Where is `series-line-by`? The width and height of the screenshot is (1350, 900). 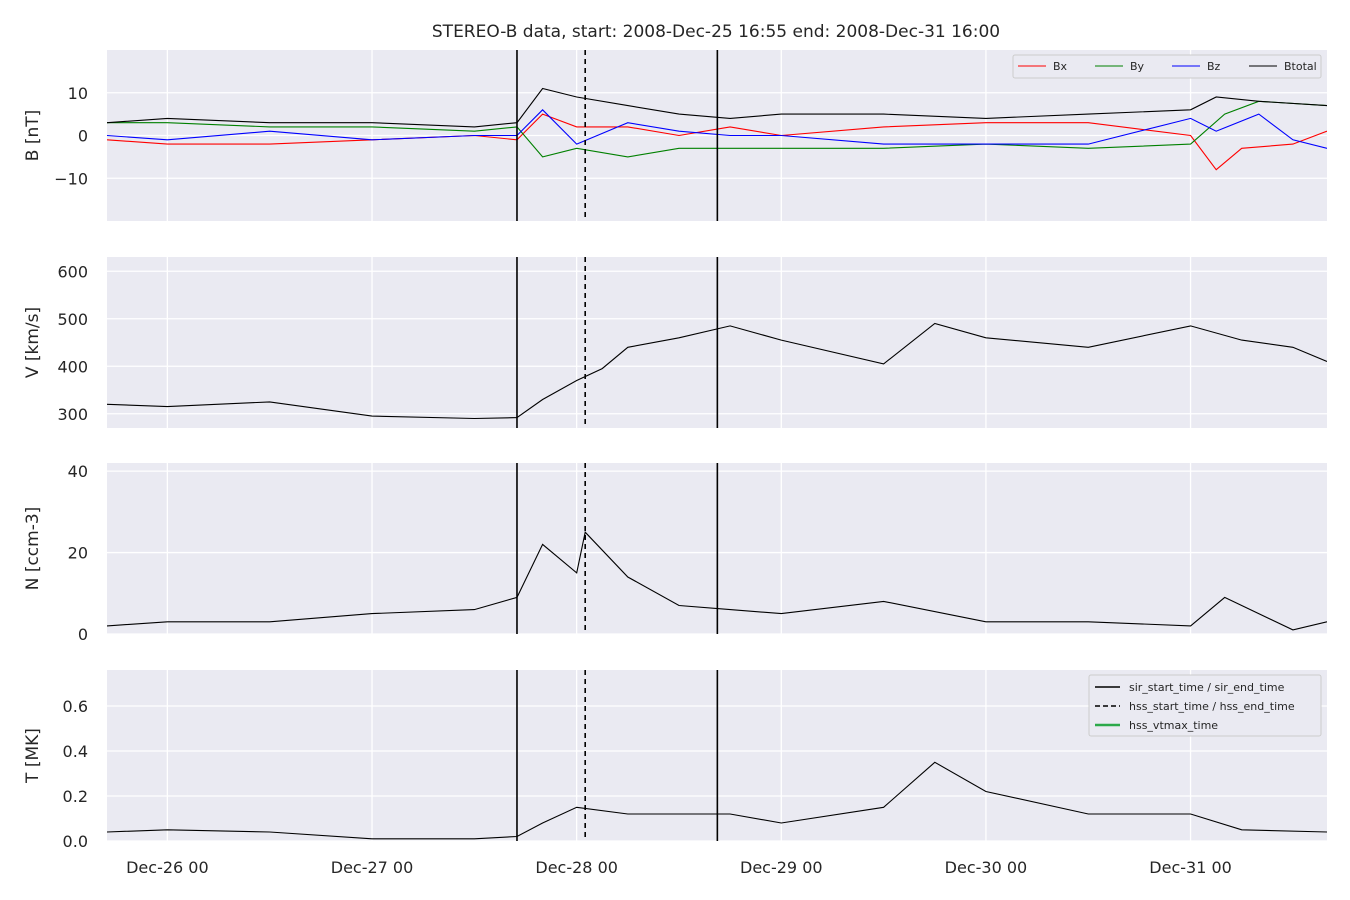 series-line-by is located at coordinates (717, 129).